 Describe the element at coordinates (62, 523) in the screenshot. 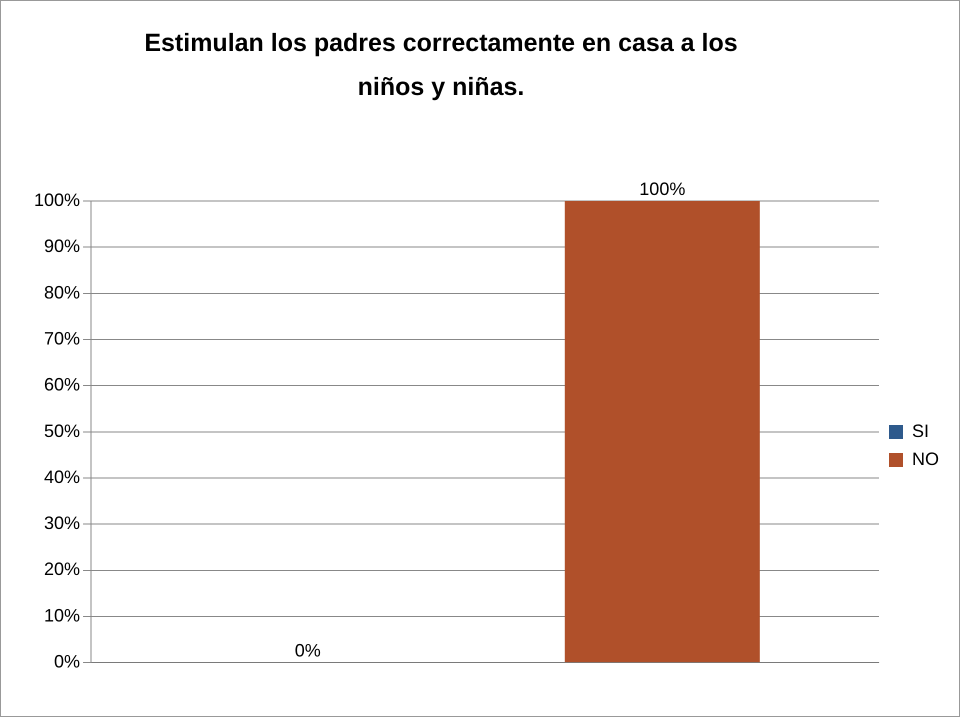

I see `y-tick-label: 30%` at that location.